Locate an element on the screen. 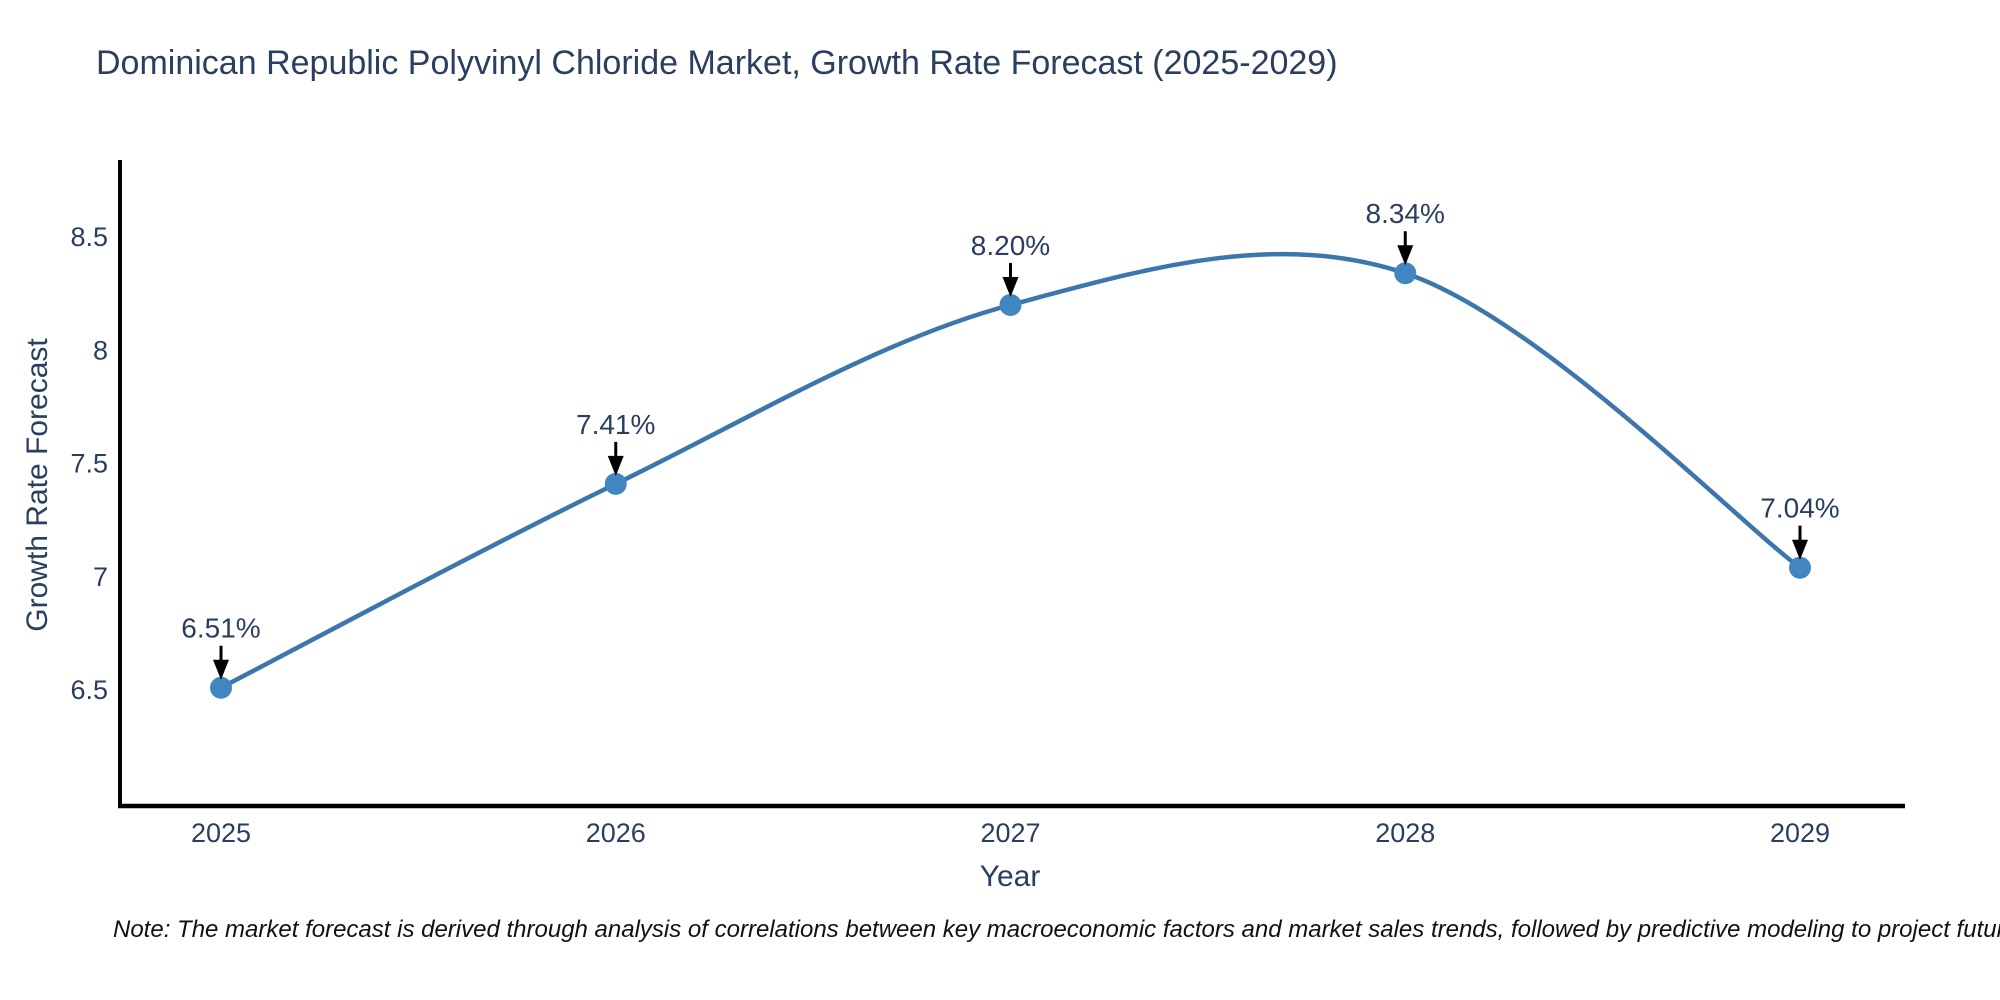  data-point-annotation: 7.41% is located at coordinates (615, 442).